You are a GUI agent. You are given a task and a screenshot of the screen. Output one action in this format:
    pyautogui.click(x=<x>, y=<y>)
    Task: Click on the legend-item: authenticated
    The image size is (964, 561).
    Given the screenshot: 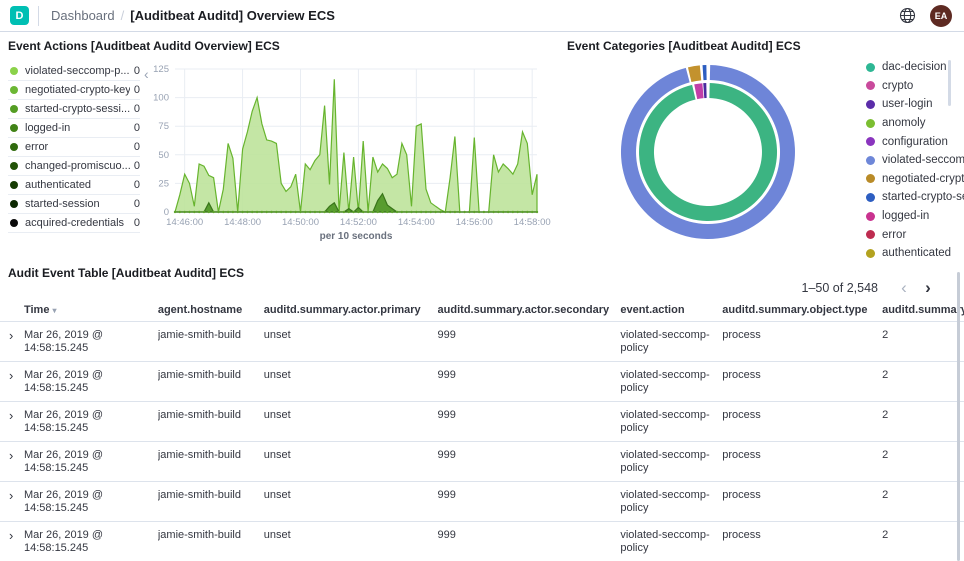 What is the action you would take?
    pyautogui.click(x=909, y=253)
    